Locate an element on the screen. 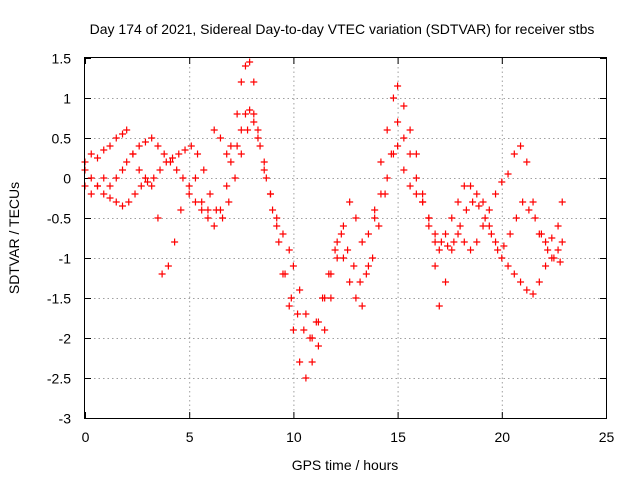 The image size is (640, 480). y-tick-label: 0.5 is located at coordinates (62, 139).